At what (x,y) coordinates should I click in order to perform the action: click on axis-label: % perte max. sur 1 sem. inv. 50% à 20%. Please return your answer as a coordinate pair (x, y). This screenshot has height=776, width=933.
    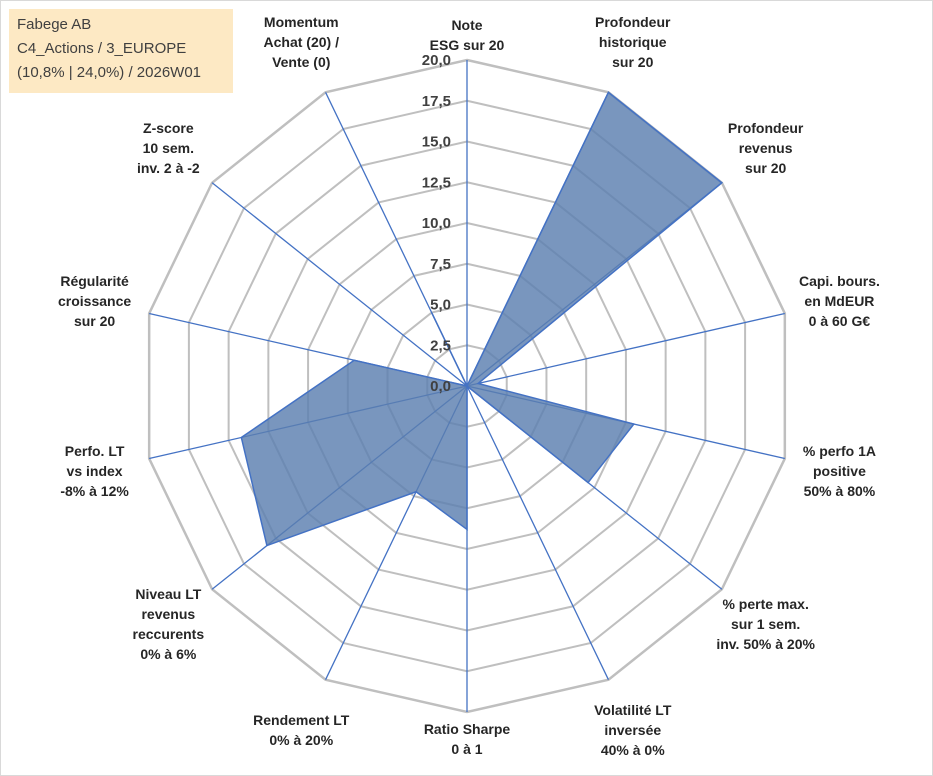
    Looking at the image, I should click on (765, 624).